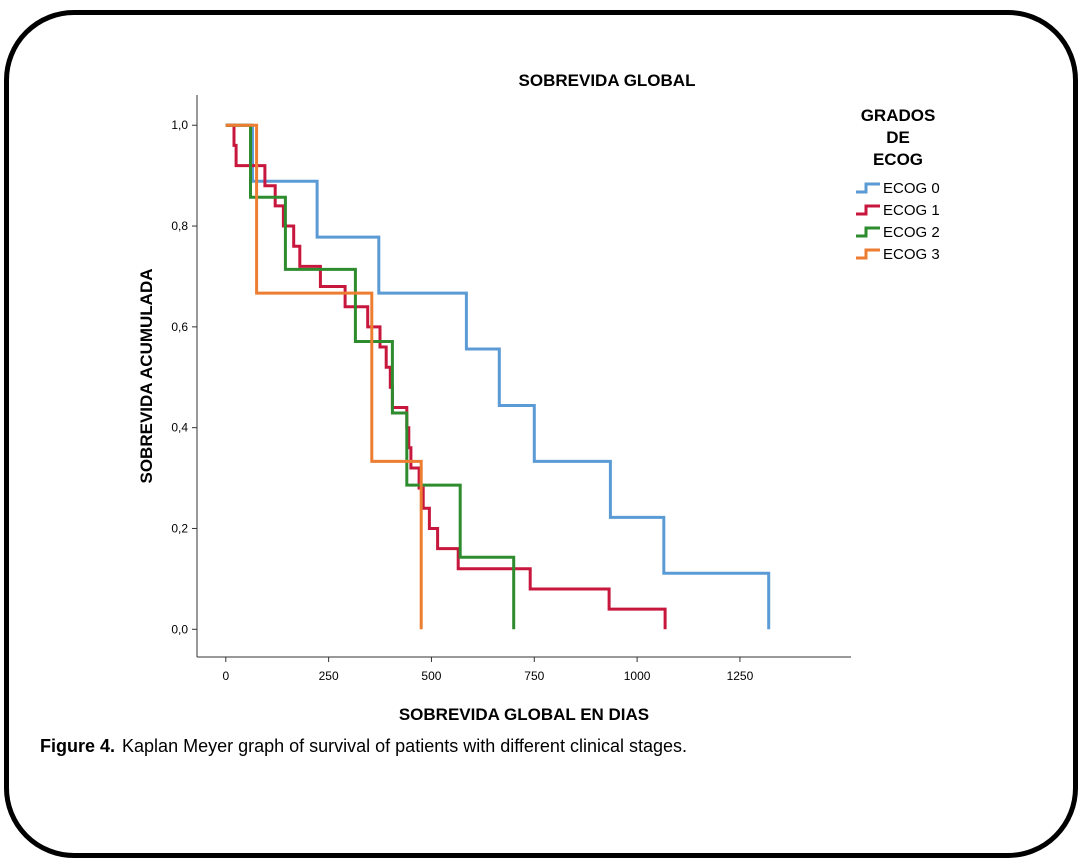 This screenshot has height=867, width=1086. What do you see at coordinates (911, 232) in the screenshot?
I see `legend-label: ECOG 2` at bounding box center [911, 232].